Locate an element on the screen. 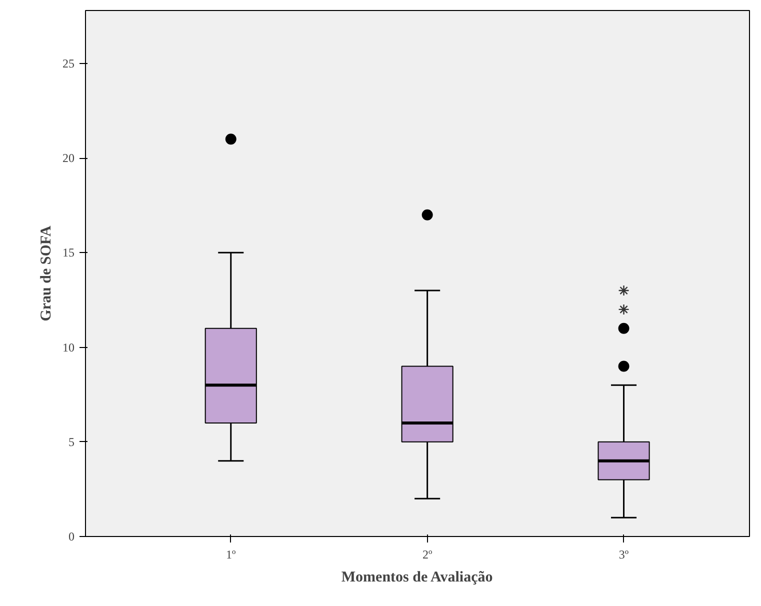  y-tick-label: 0 is located at coordinates (71, 537).